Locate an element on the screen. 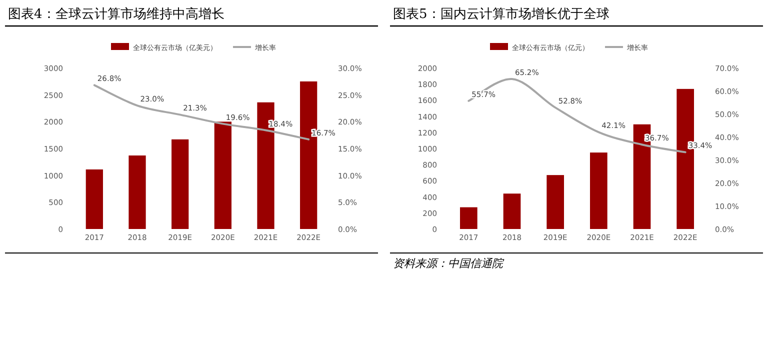 This screenshot has height=340, width=768. chart-title: 图表5：国内云计算市场增长优于全球 is located at coordinates (501, 14).